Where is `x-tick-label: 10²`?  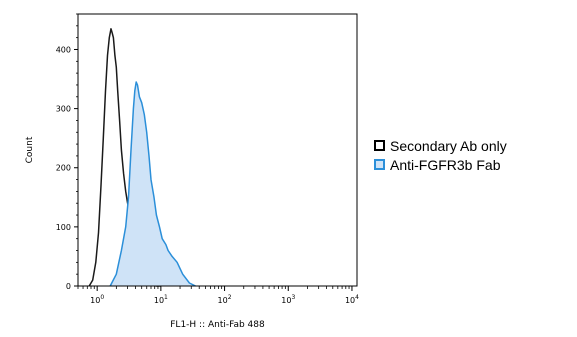 x-tick-label: 10² is located at coordinates (225, 299).